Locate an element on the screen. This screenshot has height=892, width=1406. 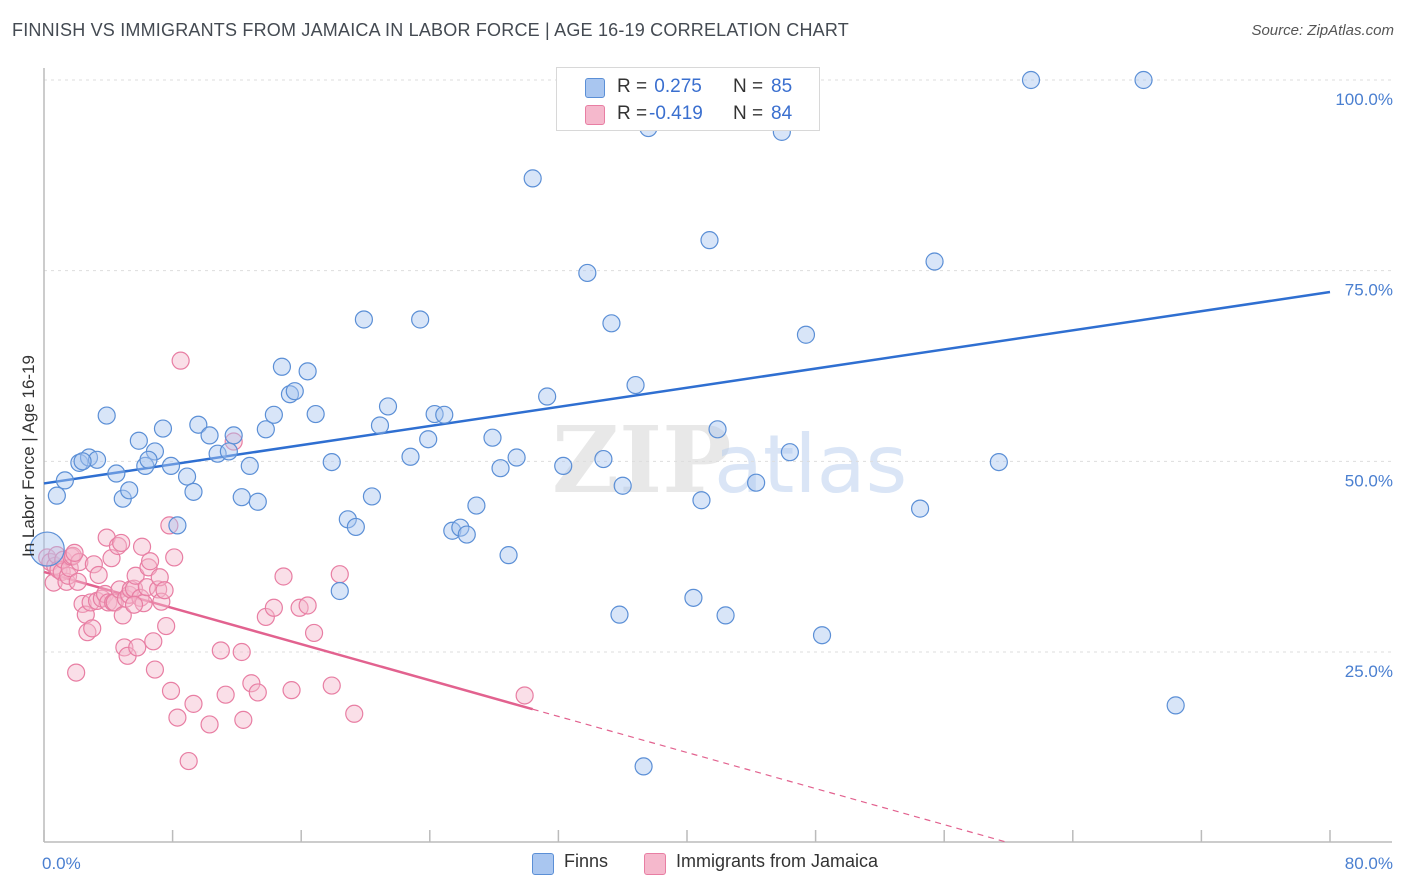
n-value: 85 is located at coordinates (782, 86).